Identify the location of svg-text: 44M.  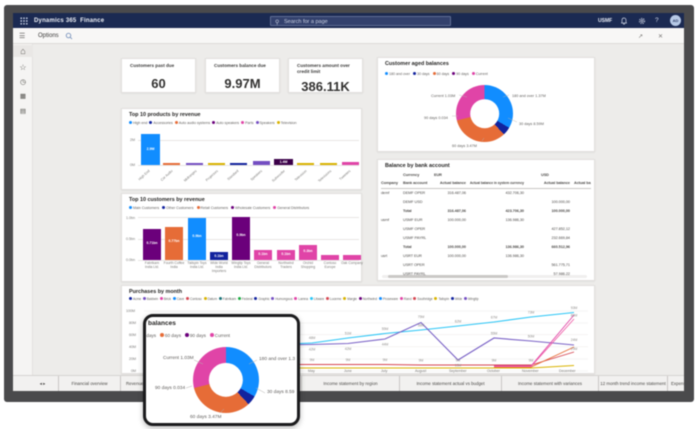
(385, 345).